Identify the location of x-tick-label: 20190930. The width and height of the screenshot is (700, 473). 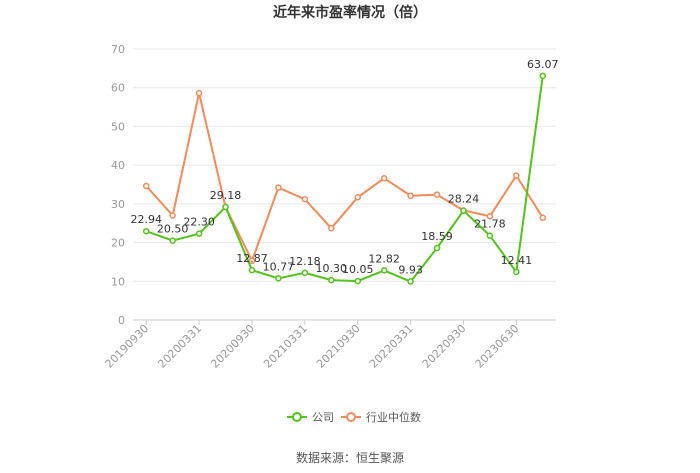
(127, 346).